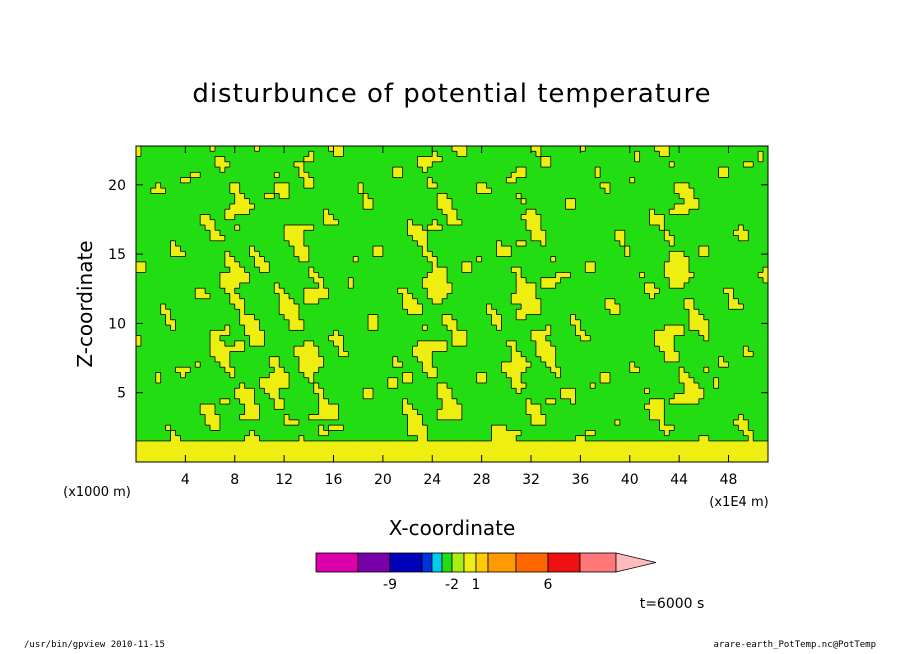 This screenshot has height=654, width=904. I want to click on x-tick-label: 16, so click(334, 480).